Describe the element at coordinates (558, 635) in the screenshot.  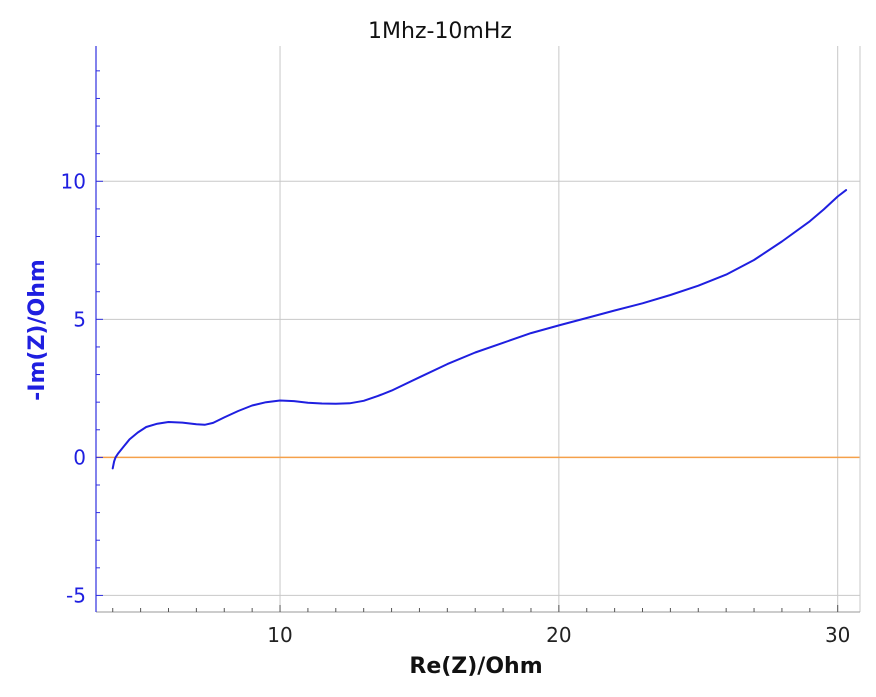
I see `x-tick-label: 20` at that location.